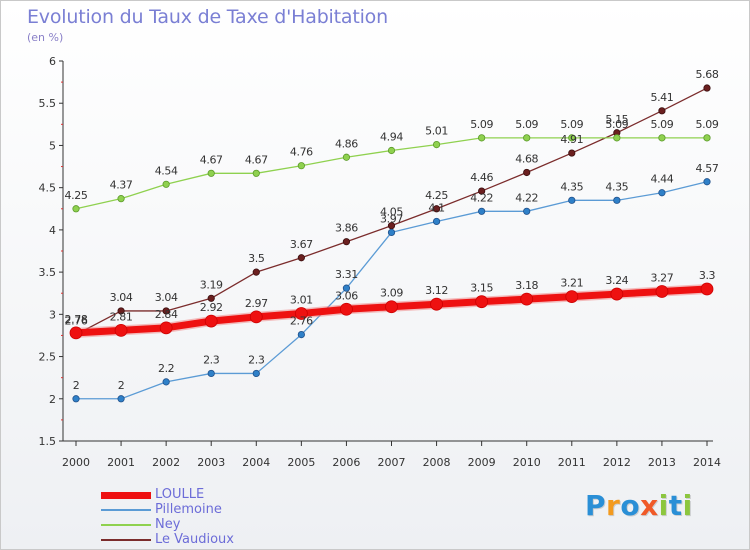  I want to click on data-label-le-vaudioux: 2.76, so click(76, 321).